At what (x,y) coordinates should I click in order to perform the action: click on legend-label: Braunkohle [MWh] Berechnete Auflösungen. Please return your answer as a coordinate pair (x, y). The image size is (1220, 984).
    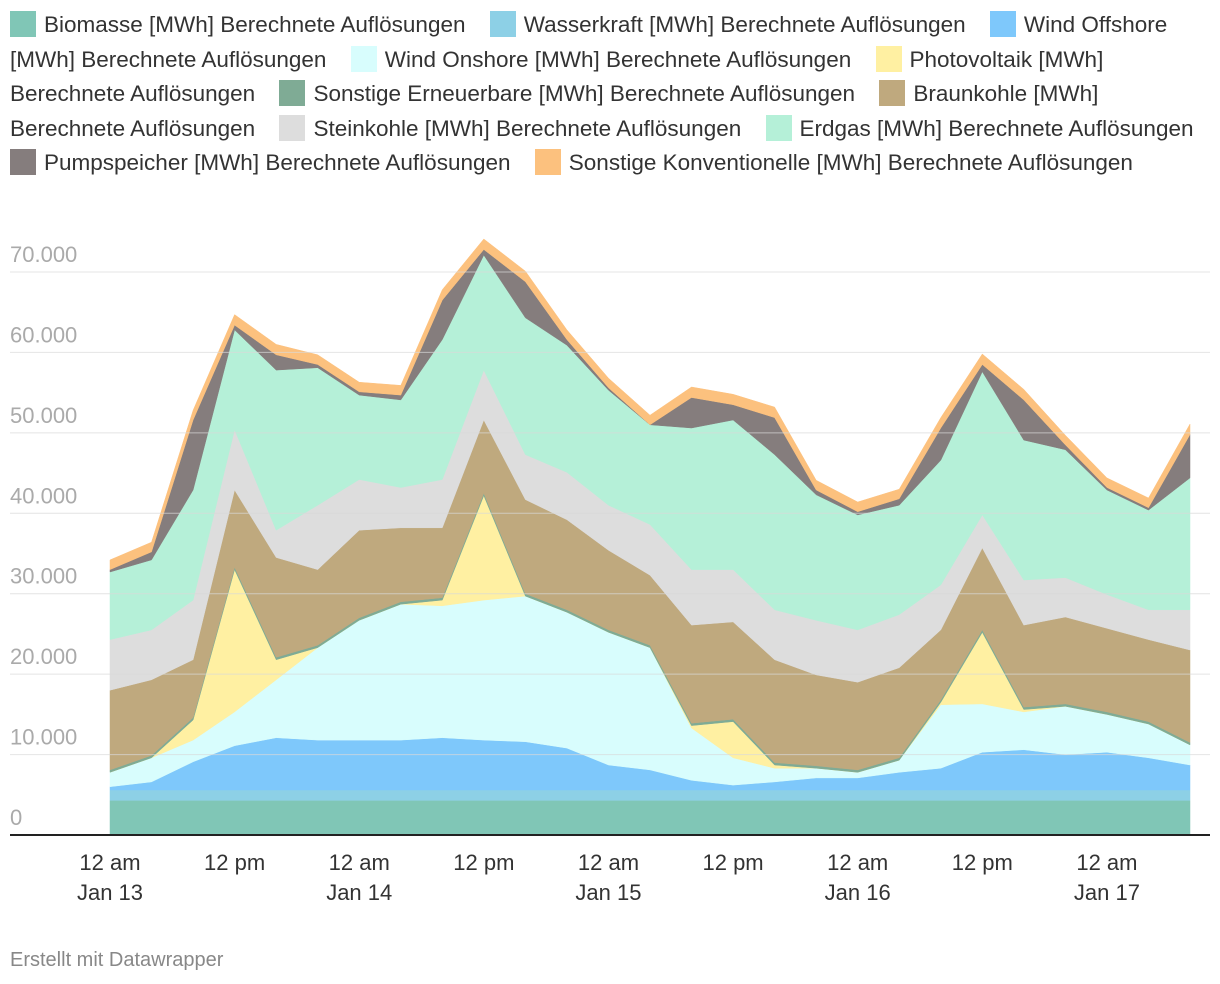
    Looking at the image, I should click on (554, 111).